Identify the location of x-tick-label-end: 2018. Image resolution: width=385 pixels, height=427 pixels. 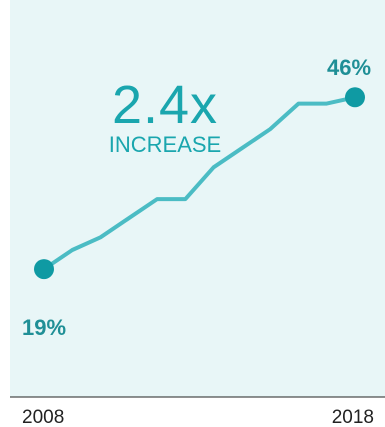
(353, 417).